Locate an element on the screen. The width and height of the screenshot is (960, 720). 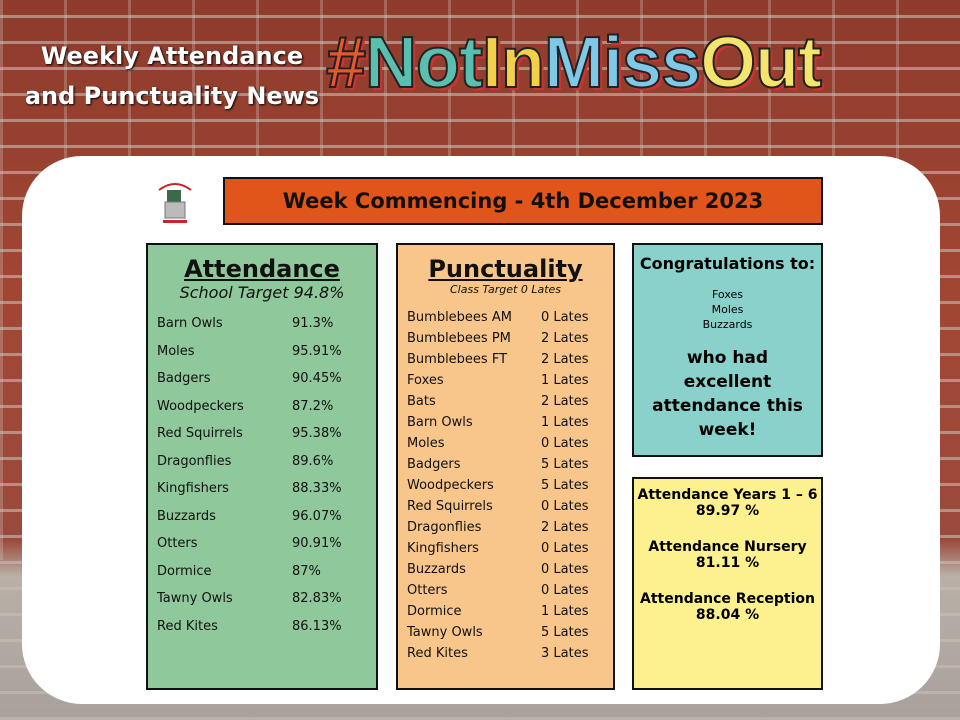
congrats-class: Buzzards is located at coordinates (727, 324).